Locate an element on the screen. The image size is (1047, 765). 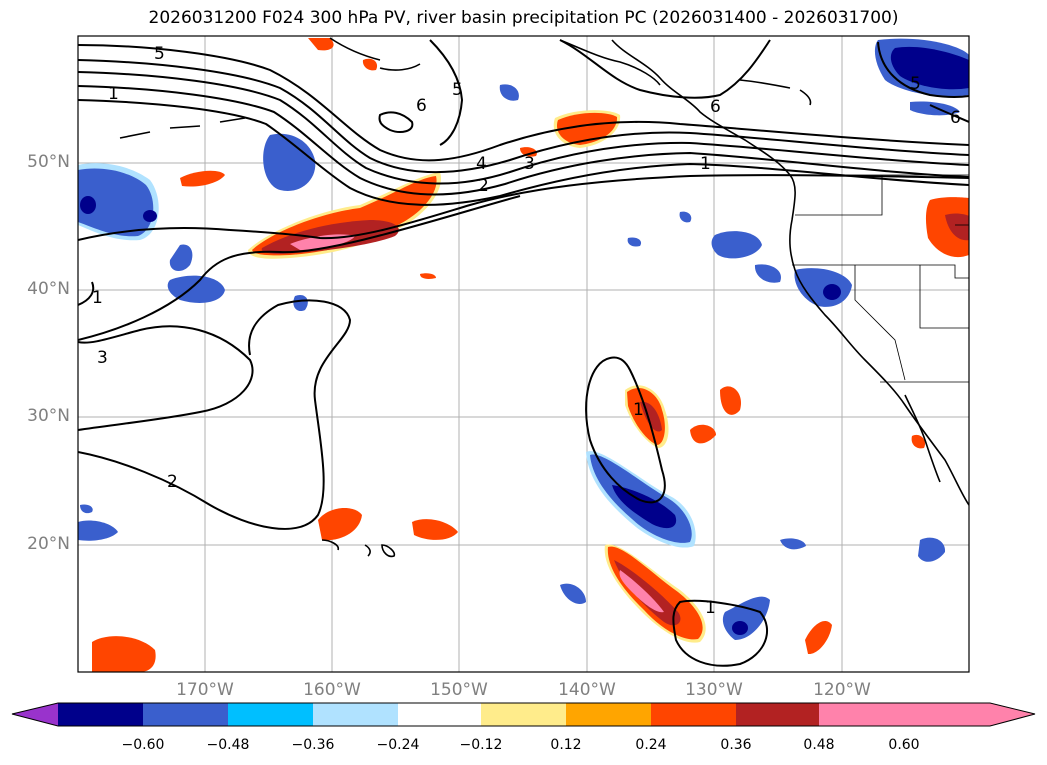
colorbar-tick: −0.36 is located at coordinates (313, 745).